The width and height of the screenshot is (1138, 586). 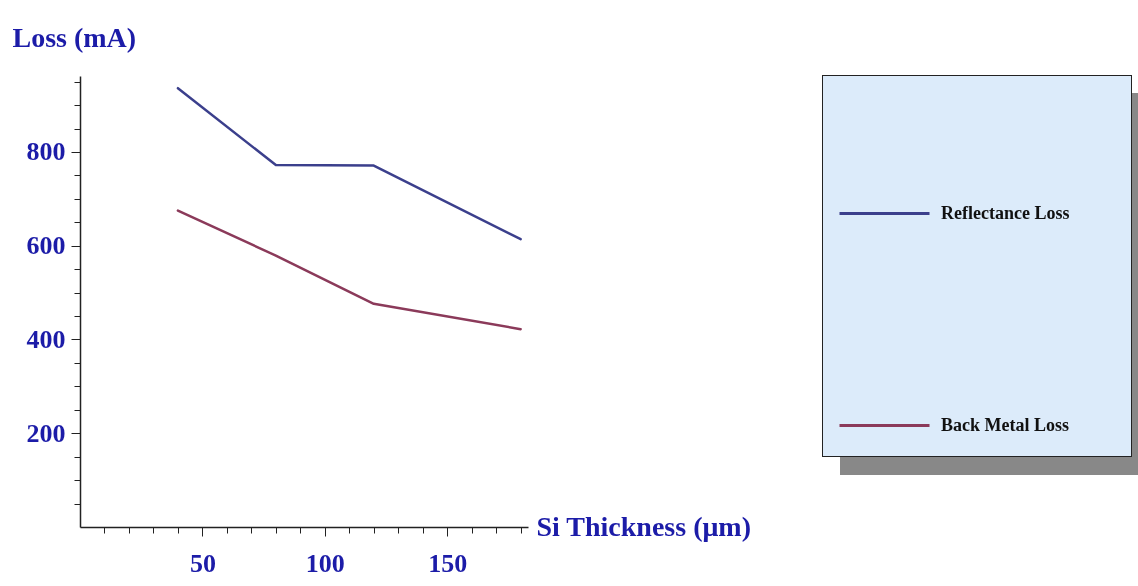 What do you see at coordinates (1005, 212) in the screenshot?
I see `legend-label: Reflectance Loss` at bounding box center [1005, 212].